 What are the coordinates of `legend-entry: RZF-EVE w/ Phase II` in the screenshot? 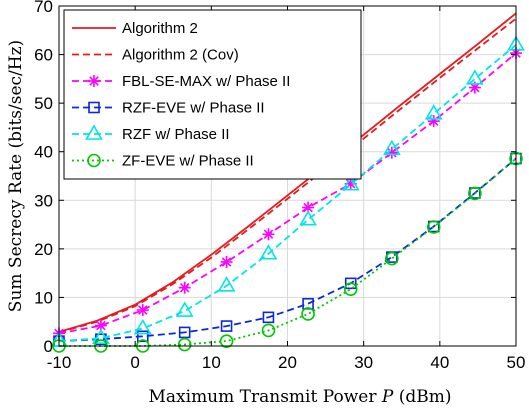 It's located at (168, 108).